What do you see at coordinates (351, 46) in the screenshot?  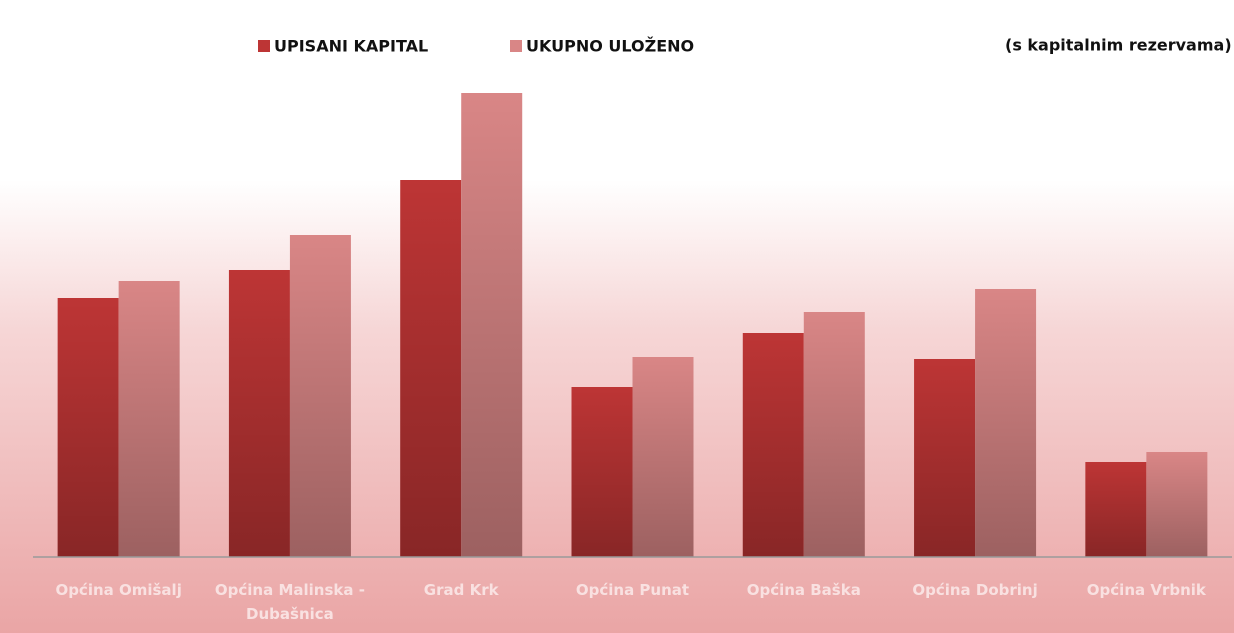 I see `legend-label: UPISANI KAPITAL` at bounding box center [351, 46].